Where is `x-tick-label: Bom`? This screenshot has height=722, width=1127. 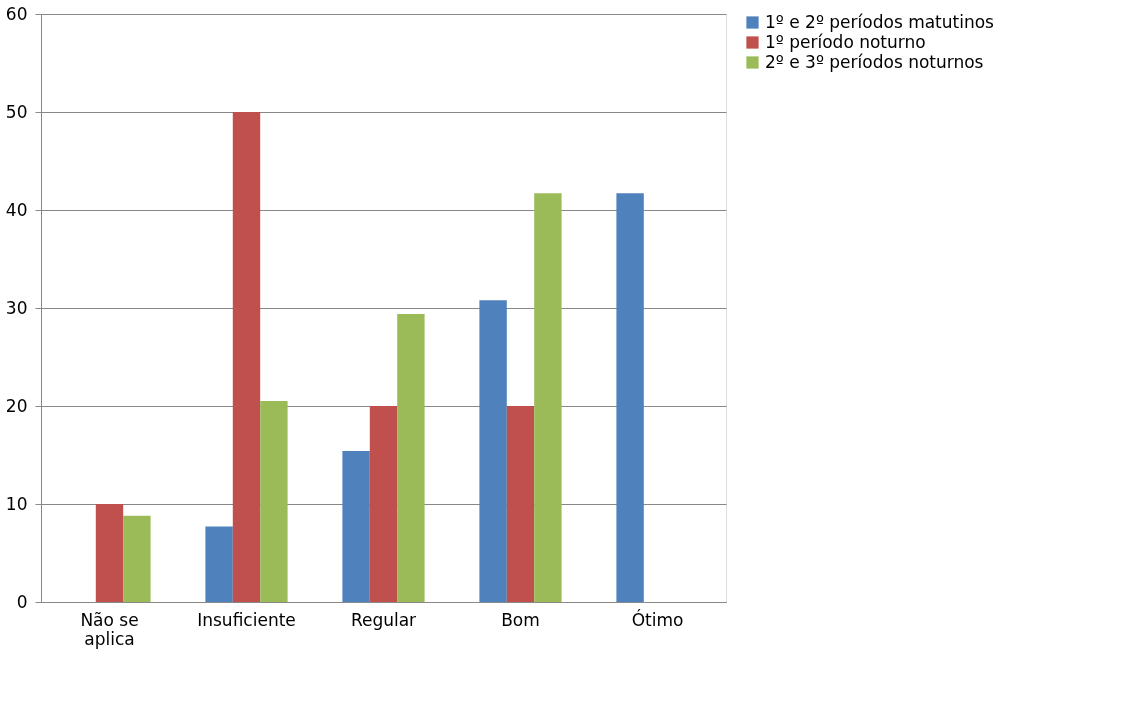
x-tick-label: Bom is located at coordinates (520, 619).